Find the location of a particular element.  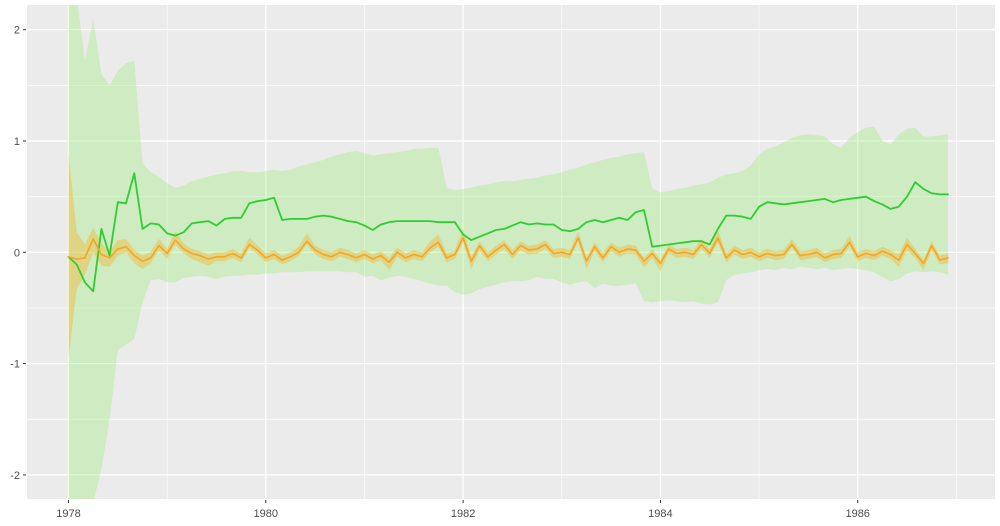

y-axis-tick-label: 2 is located at coordinates (17, 31).